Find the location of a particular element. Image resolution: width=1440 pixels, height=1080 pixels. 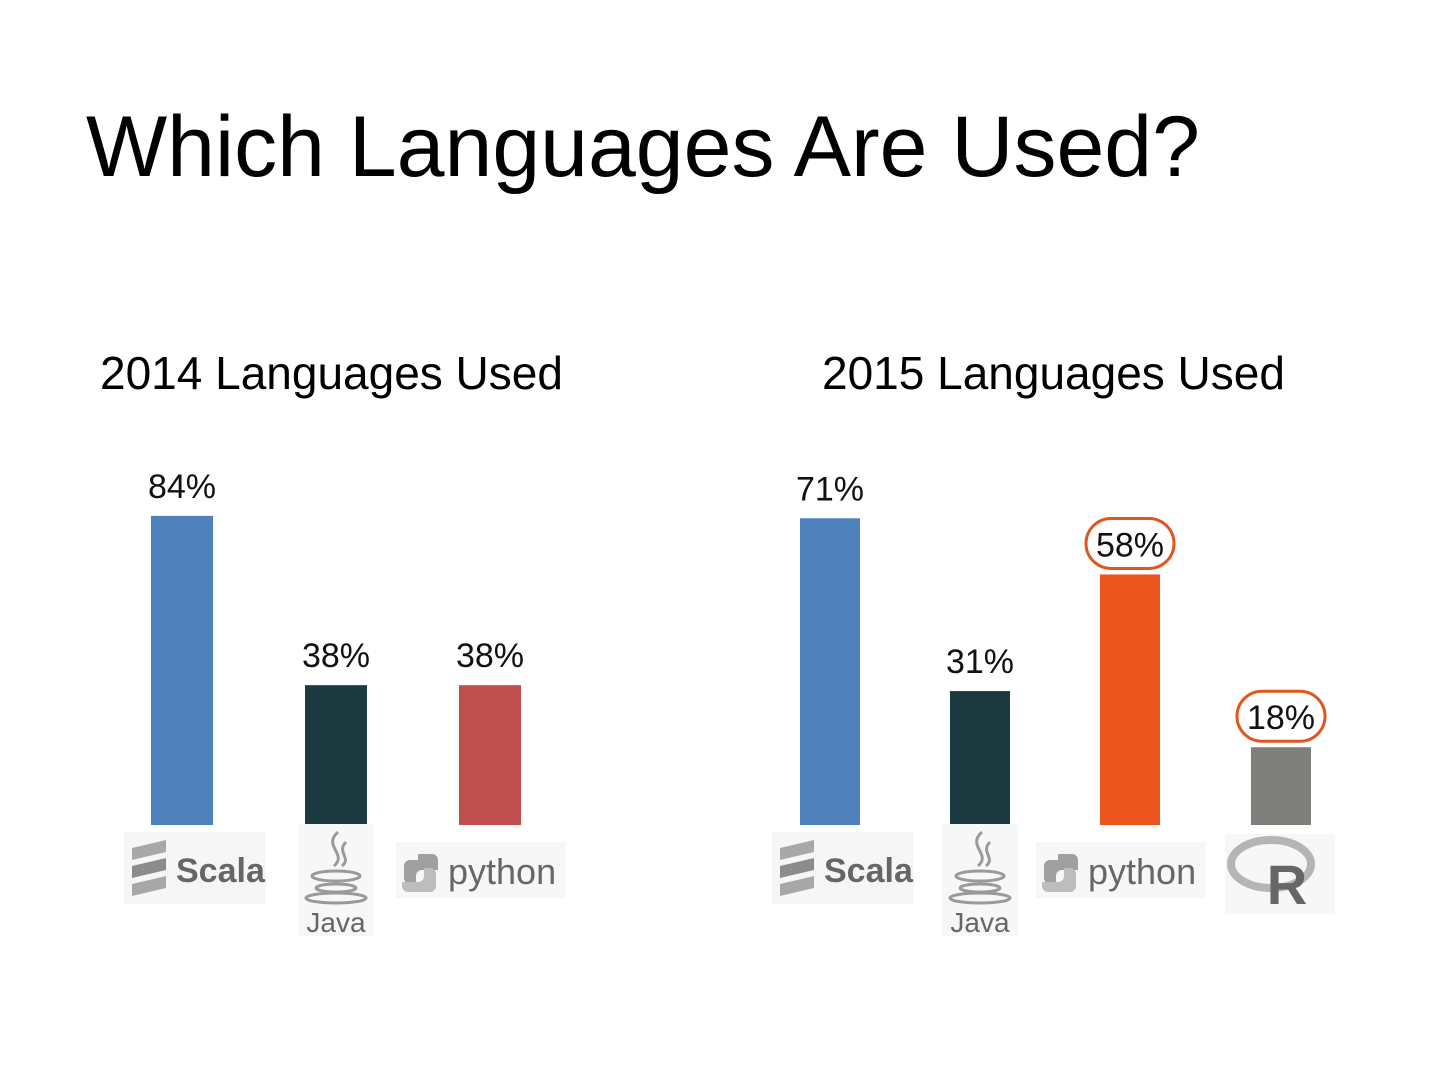

value-label-java: 31% is located at coordinates (980, 662).